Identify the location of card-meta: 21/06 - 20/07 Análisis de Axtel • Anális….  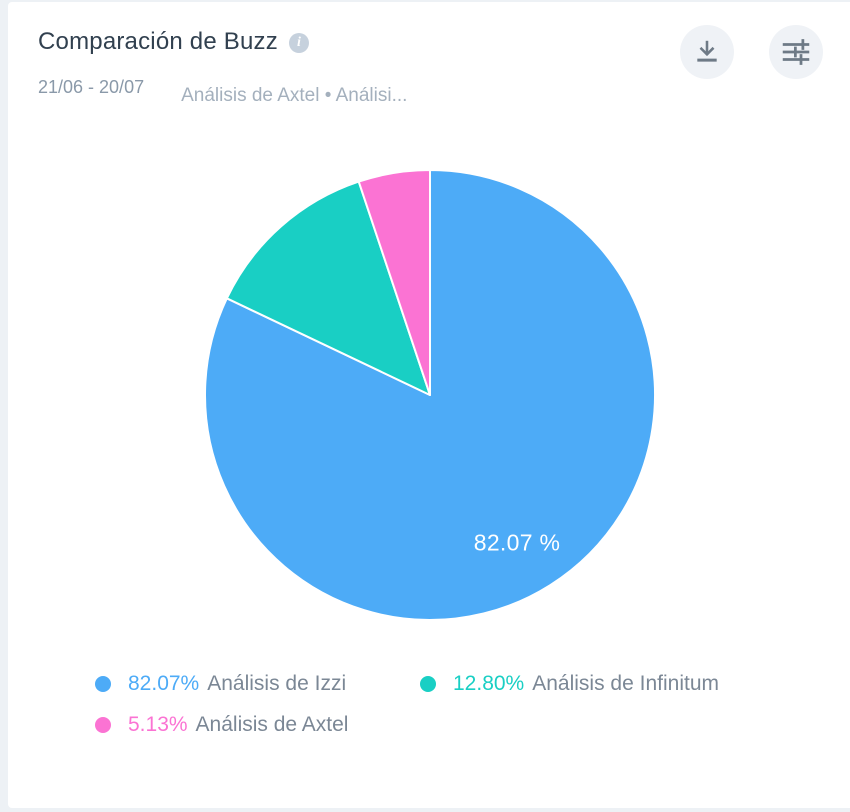
(222, 91).